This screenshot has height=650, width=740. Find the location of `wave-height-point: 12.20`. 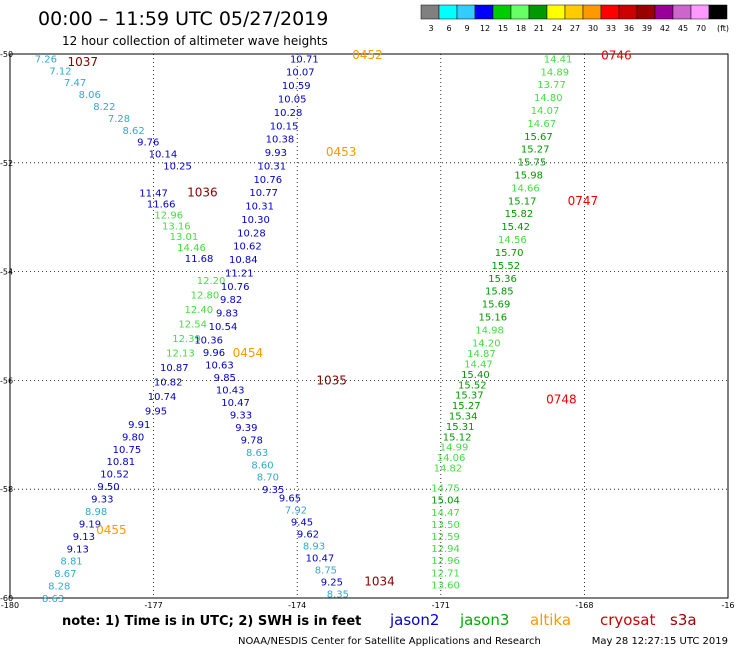

wave-height-point: 12.20 is located at coordinates (211, 281).